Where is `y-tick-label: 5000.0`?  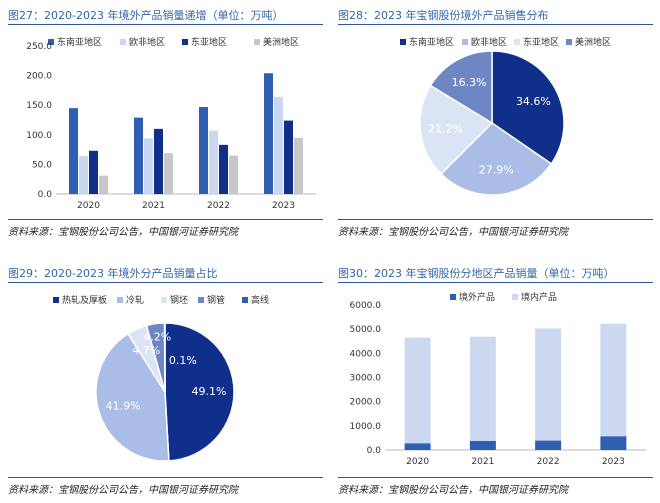
y-tick-label: 5000.0 is located at coordinates (366, 330).